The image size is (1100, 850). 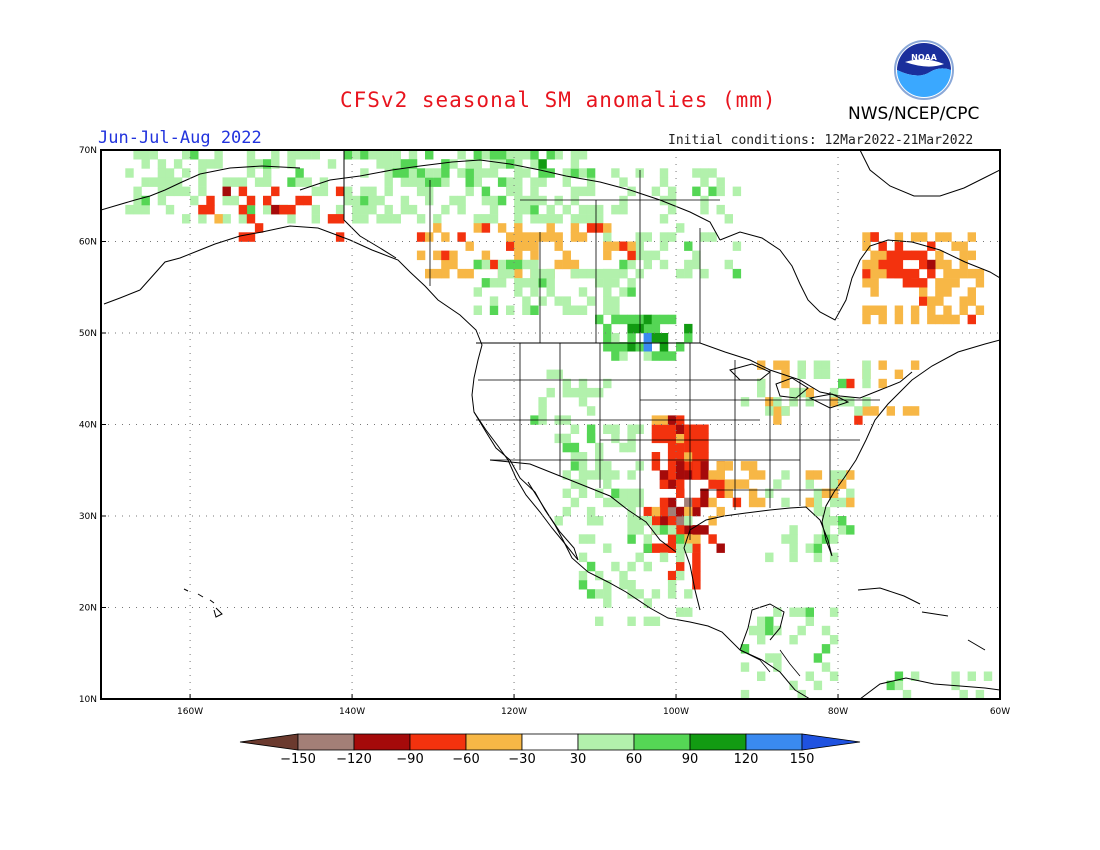 I want to click on lat-tick-label: 60N, so click(x=88, y=243).